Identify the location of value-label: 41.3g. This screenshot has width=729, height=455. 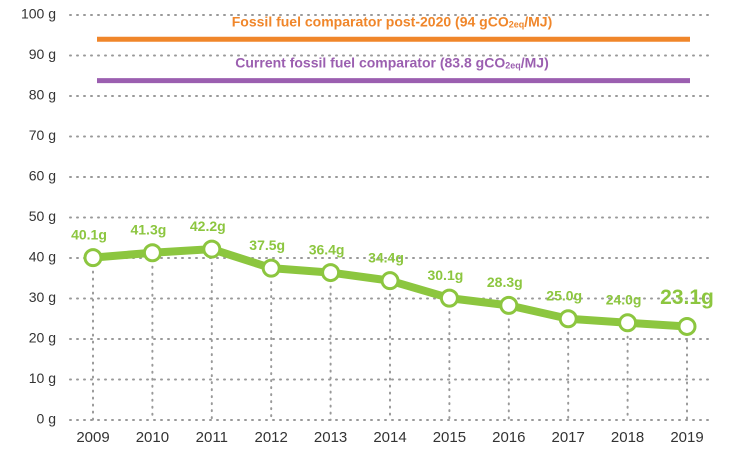
(148, 229).